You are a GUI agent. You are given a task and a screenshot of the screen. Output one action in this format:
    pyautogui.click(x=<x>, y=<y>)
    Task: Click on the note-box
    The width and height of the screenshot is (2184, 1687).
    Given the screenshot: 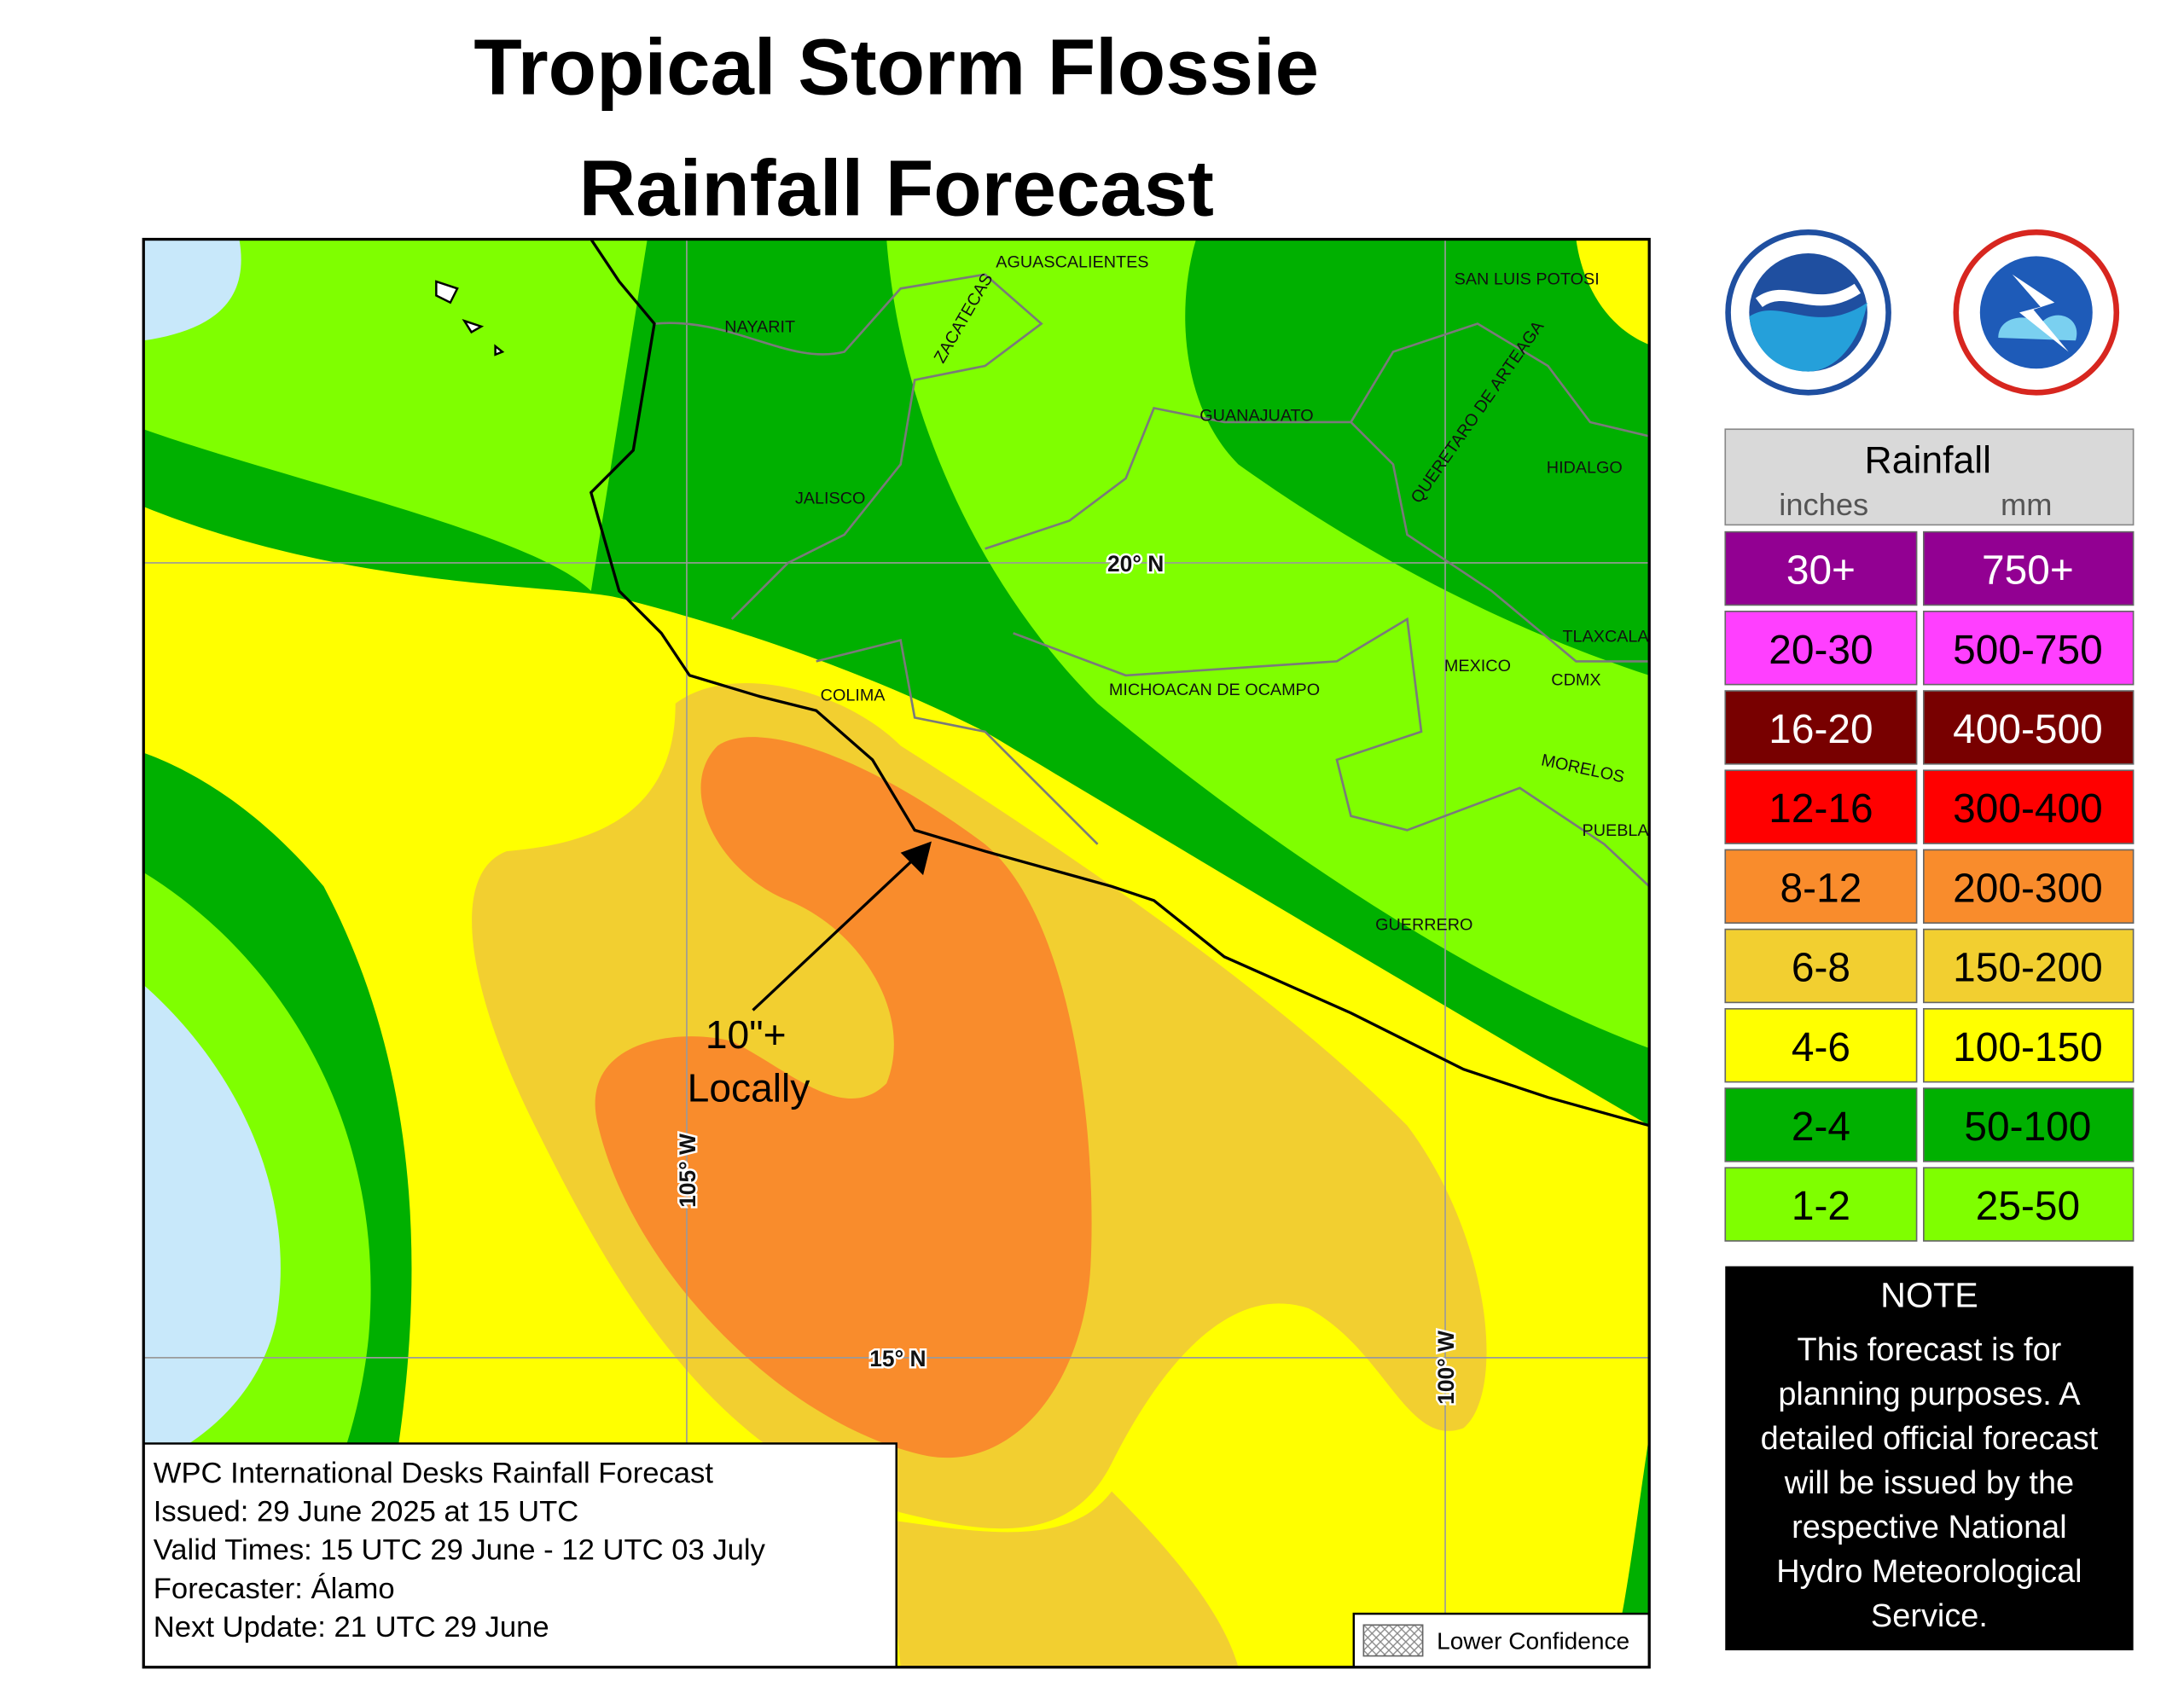 What is the action you would take?
    pyautogui.click(x=1929, y=1458)
    